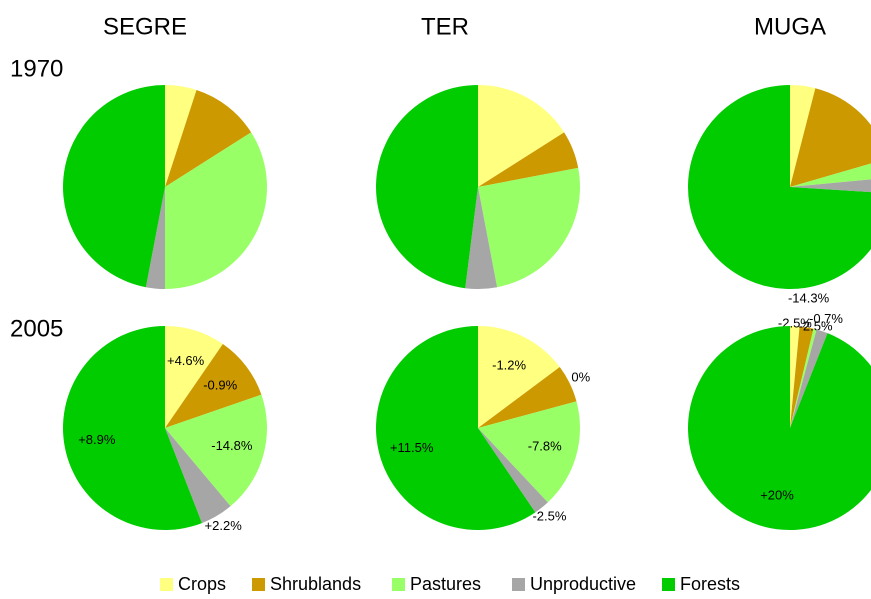 Image resolution: width=871 pixels, height=599 pixels. I want to click on change-label: -1.2%, so click(509, 364).